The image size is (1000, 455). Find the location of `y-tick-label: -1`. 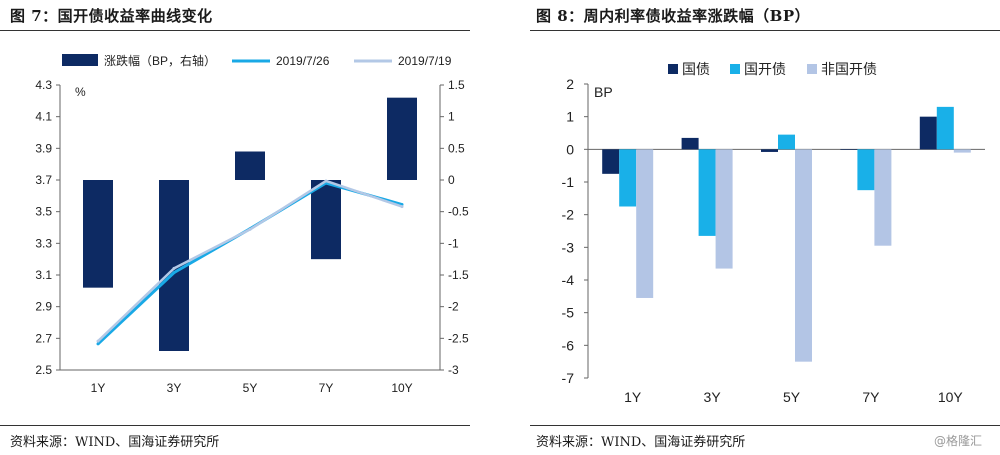

y-tick-label: -1 is located at coordinates (568, 182).